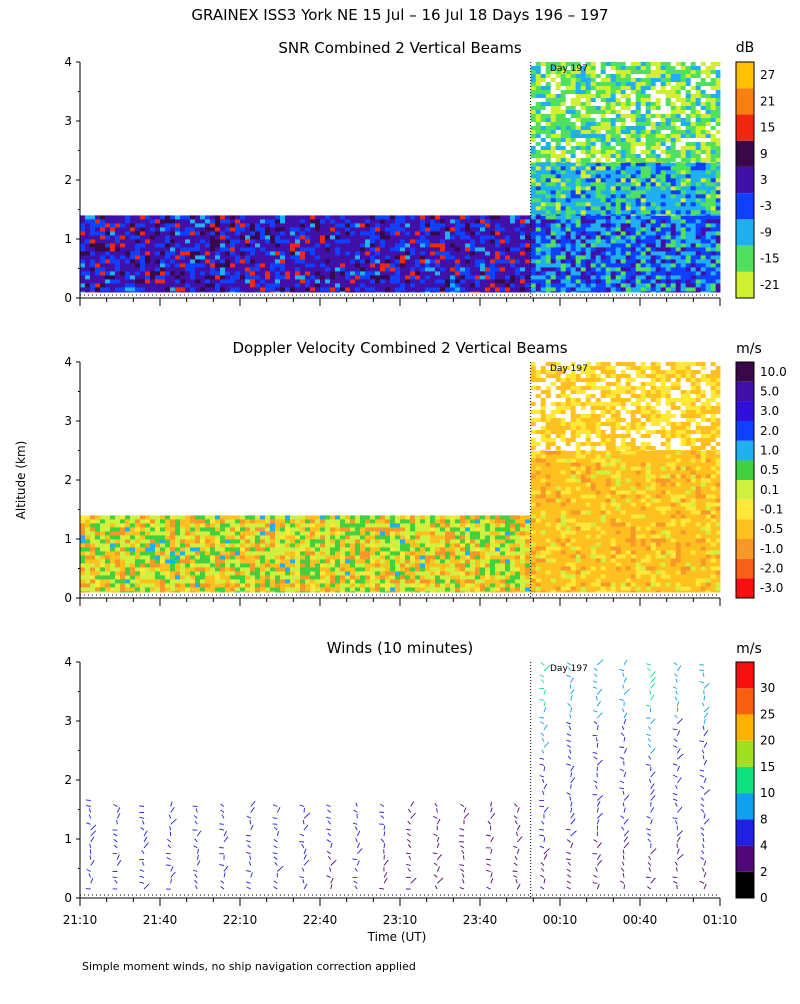 Image resolution: width=800 pixels, height=1004 pixels. Describe the element at coordinates (400, 920) in the screenshot. I see `x-tick-label: 23:10` at that location.